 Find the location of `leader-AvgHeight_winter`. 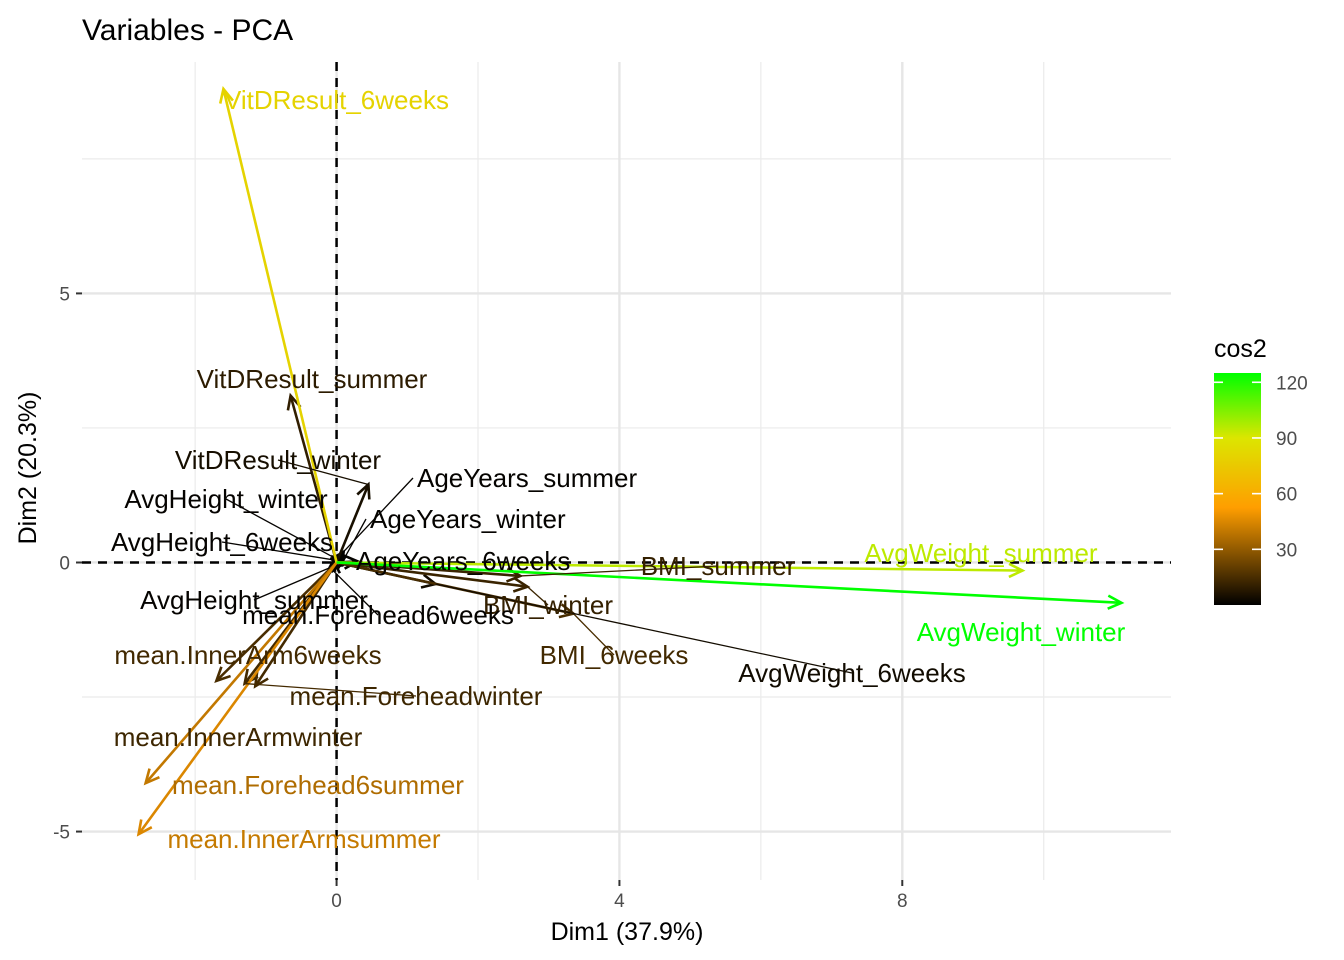

leader-AvgHeight_winter is located at coordinates (279, 528).